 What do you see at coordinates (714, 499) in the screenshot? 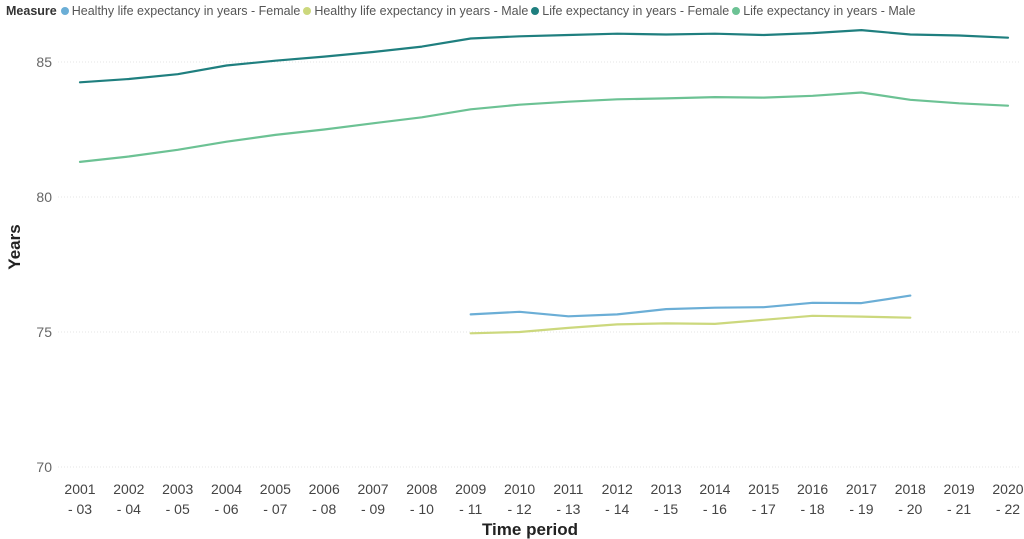
I see `x-tick-label: 2014- 16` at bounding box center [714, 499].